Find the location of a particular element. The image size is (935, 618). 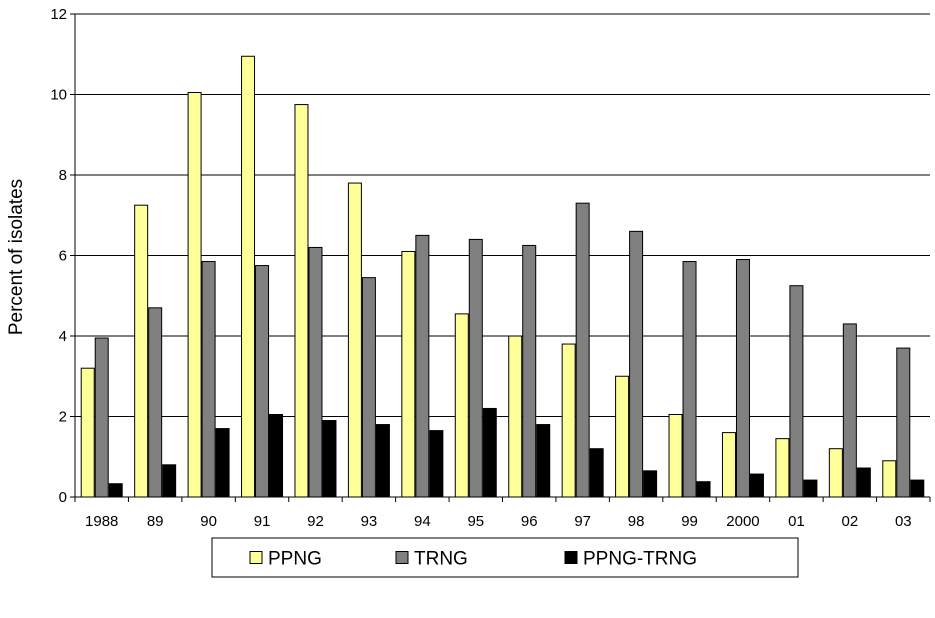

legend-label-trng: TRNG is located at coordinates (441, 559).